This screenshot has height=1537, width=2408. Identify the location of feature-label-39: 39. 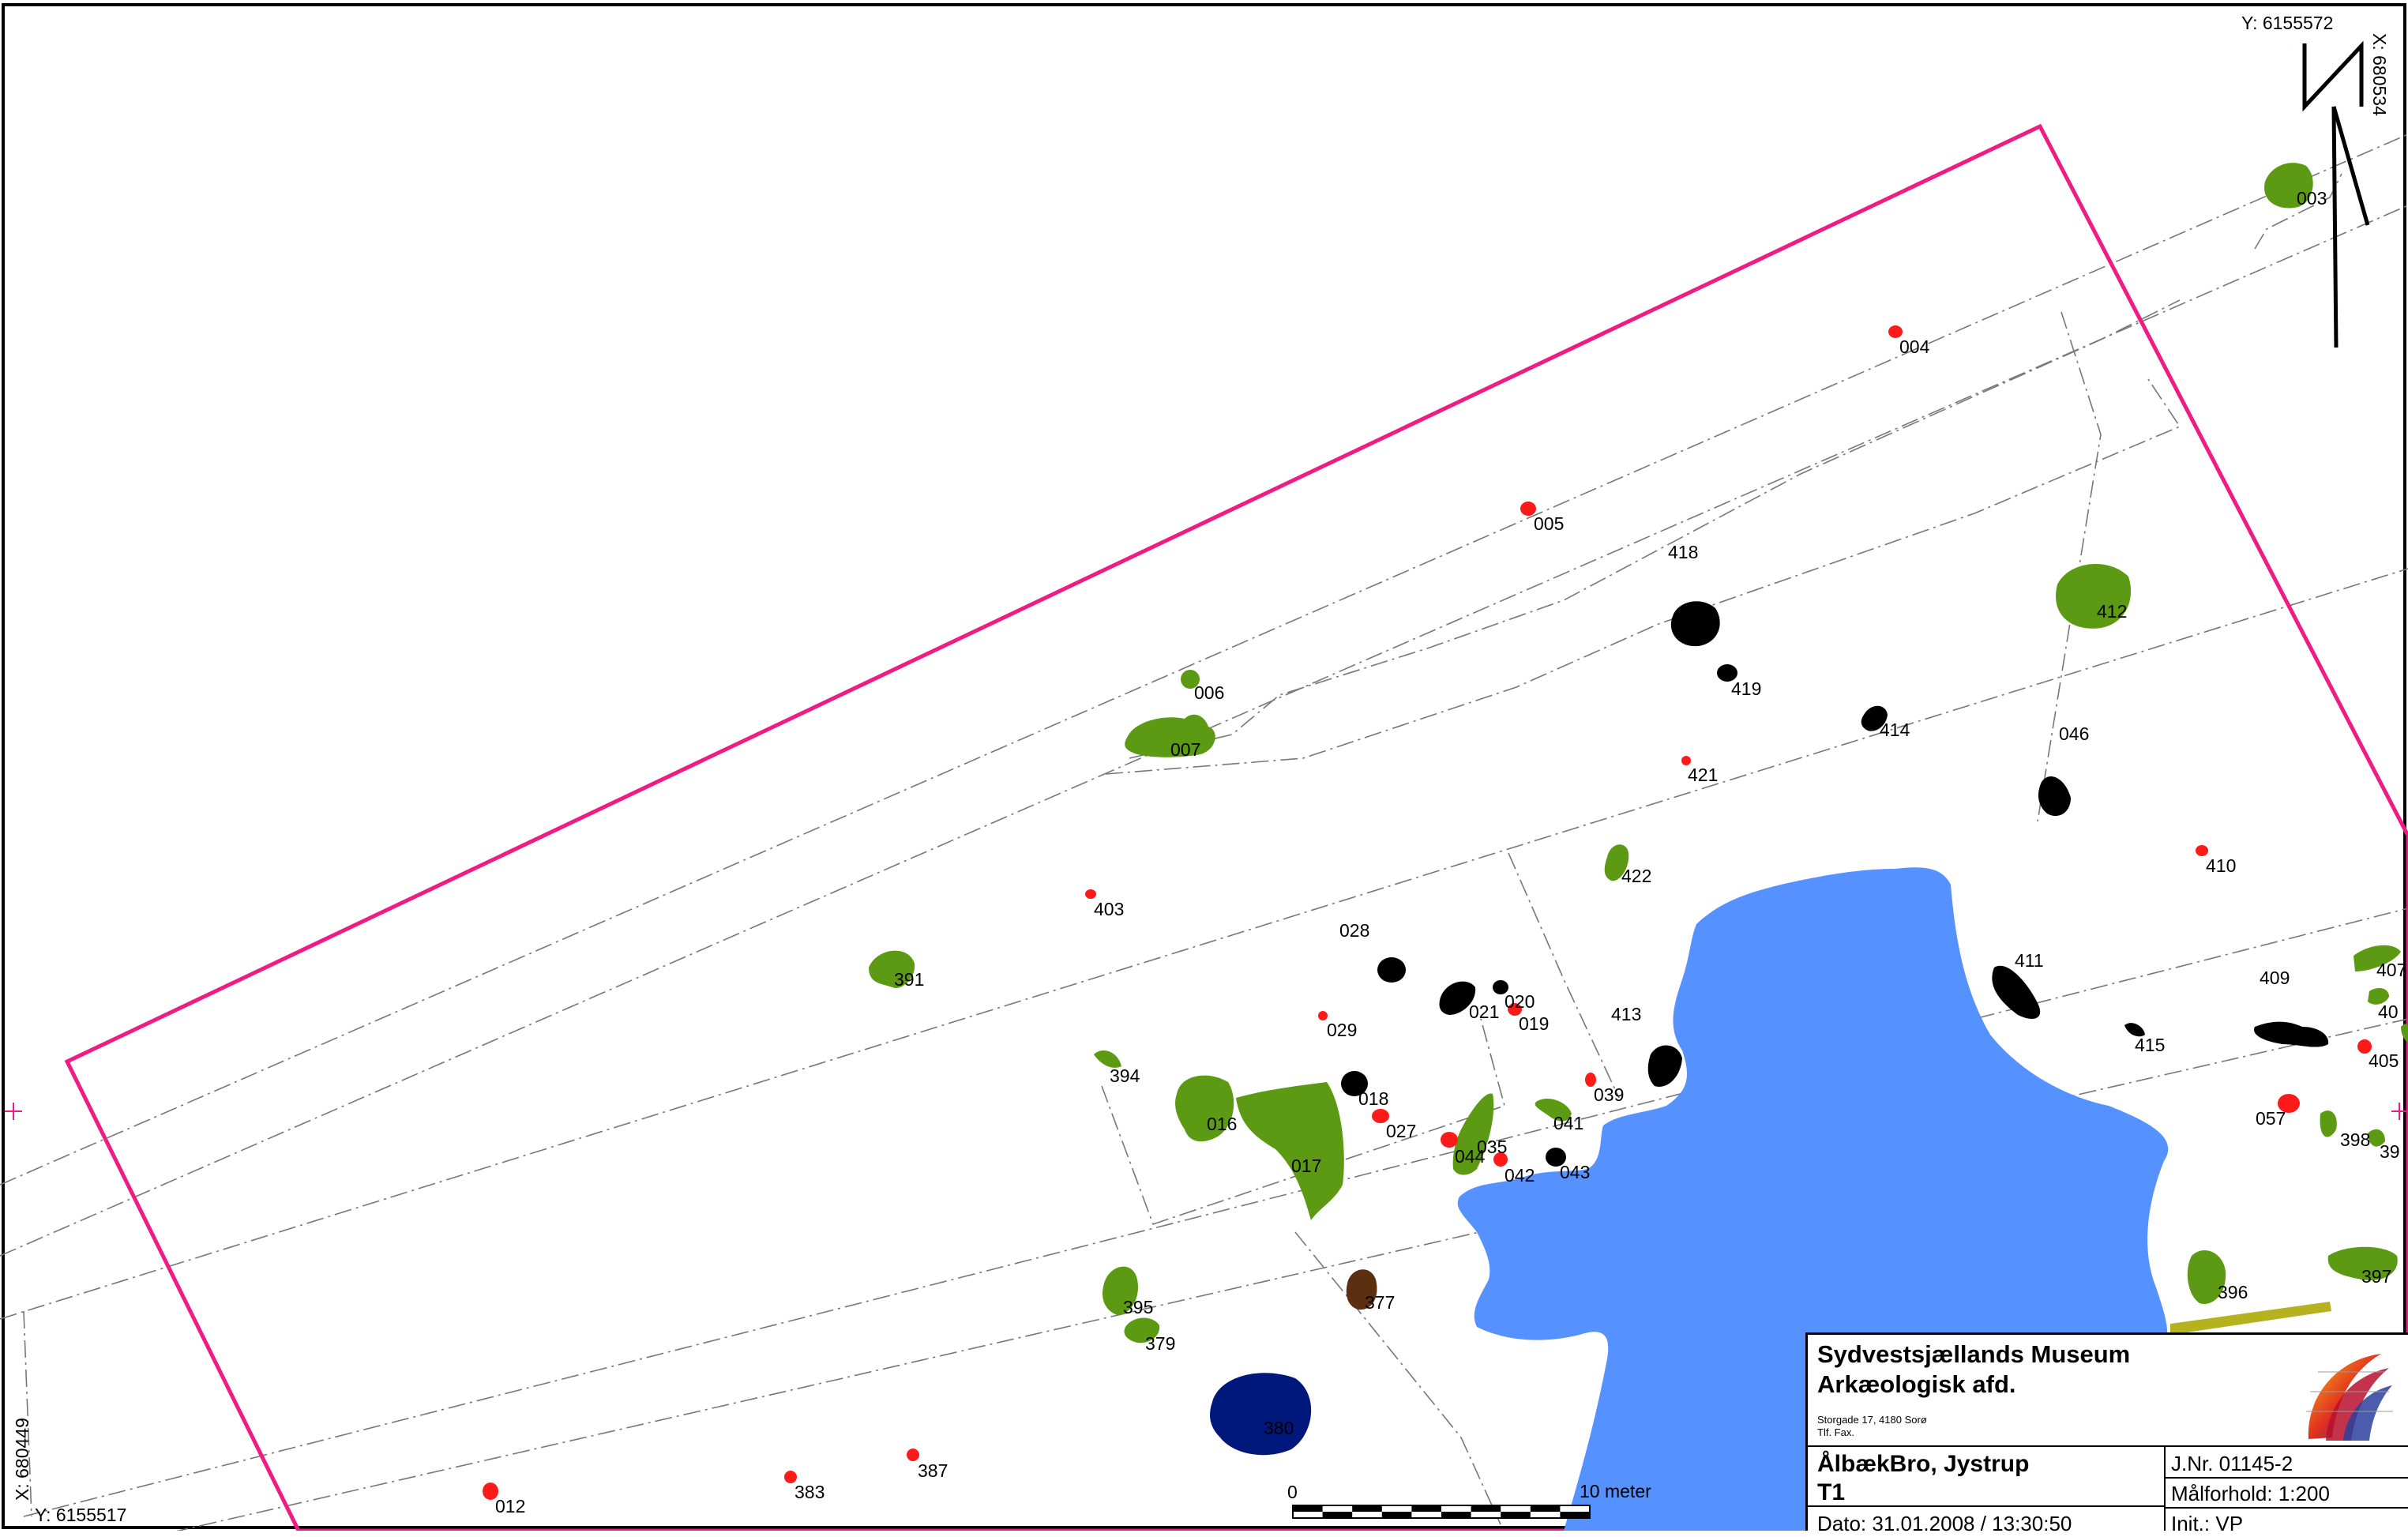
(2390, 1151).